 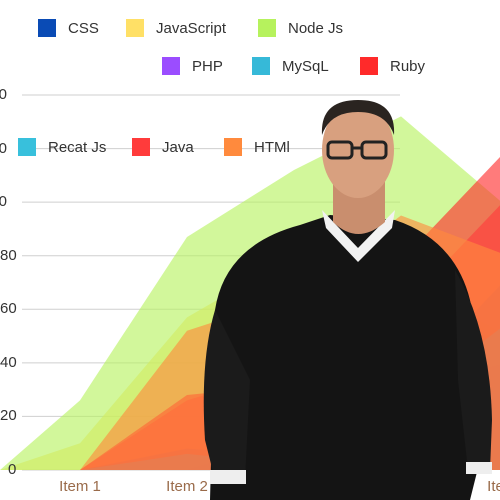 I want to click on legend-item: Ruby, so click(x=392, y=66).